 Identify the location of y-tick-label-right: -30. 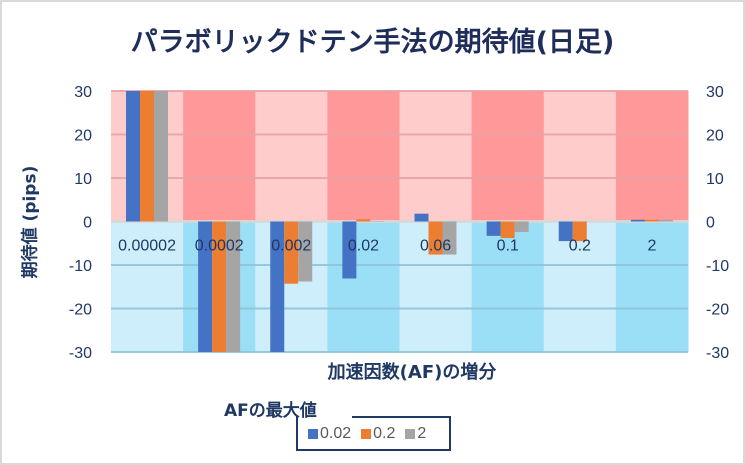
(717, 353).